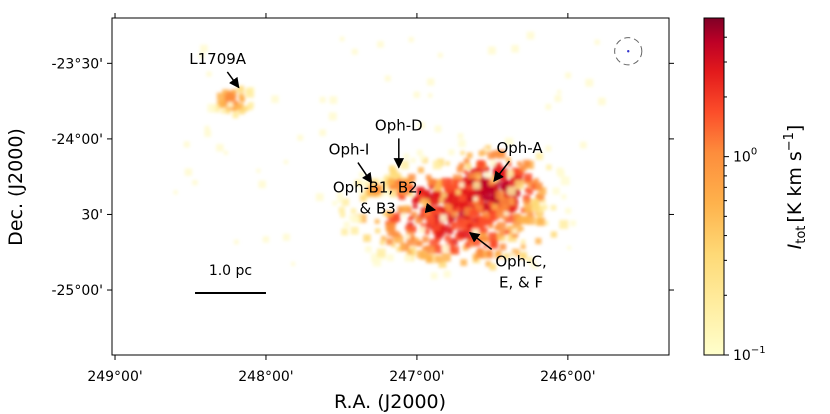 This screenshot has height=414, width=830. I want to click on annotation-line: L1709A, so click(218, 59).